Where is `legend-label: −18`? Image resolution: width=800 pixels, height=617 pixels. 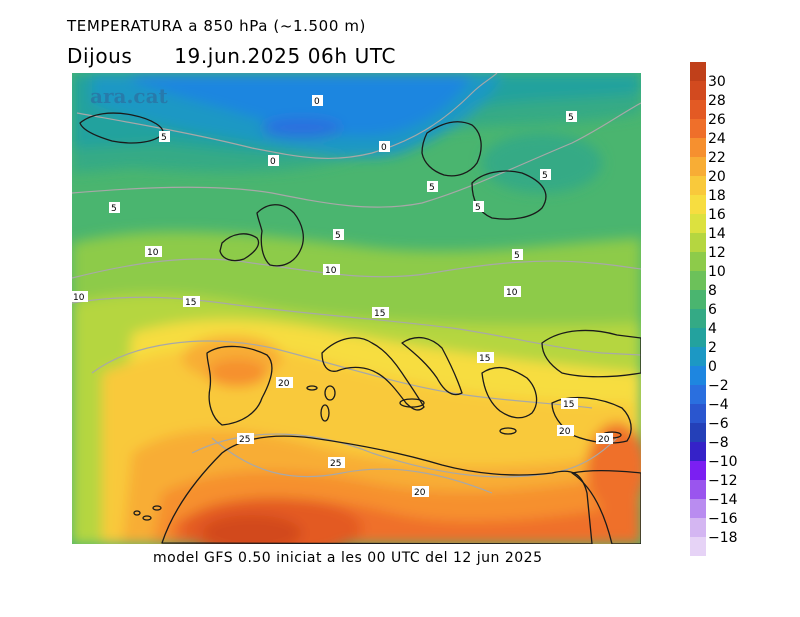 legend-label: −18 is located at coordinates (723, 538).